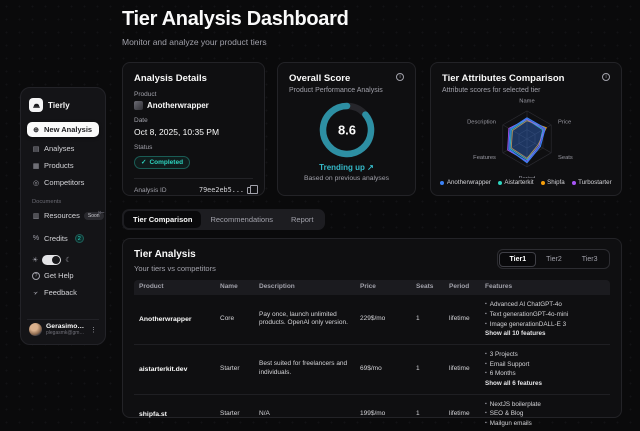 The height and width of the screenshot is (431, 640). What do you see at coordinates (63, 165) in the screenshot?
I see `sidebar-item-products: ▦ Products` at bounding box center [63, 165].